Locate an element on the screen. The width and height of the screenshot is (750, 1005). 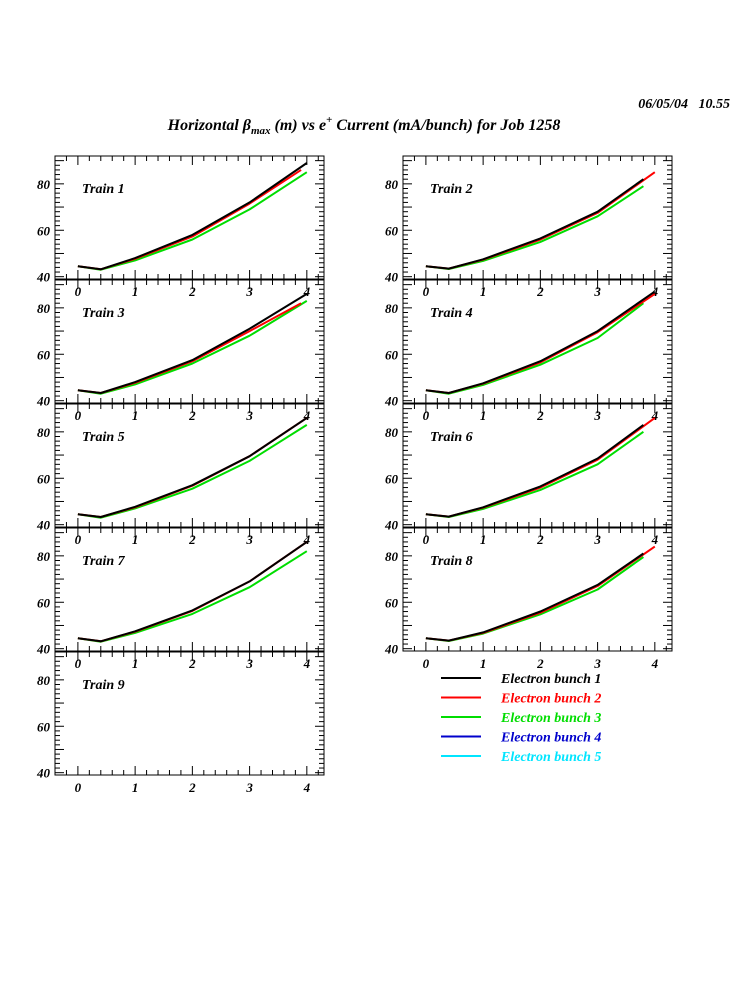
panel-label: Train 9 is located at coordinates (103, 685).